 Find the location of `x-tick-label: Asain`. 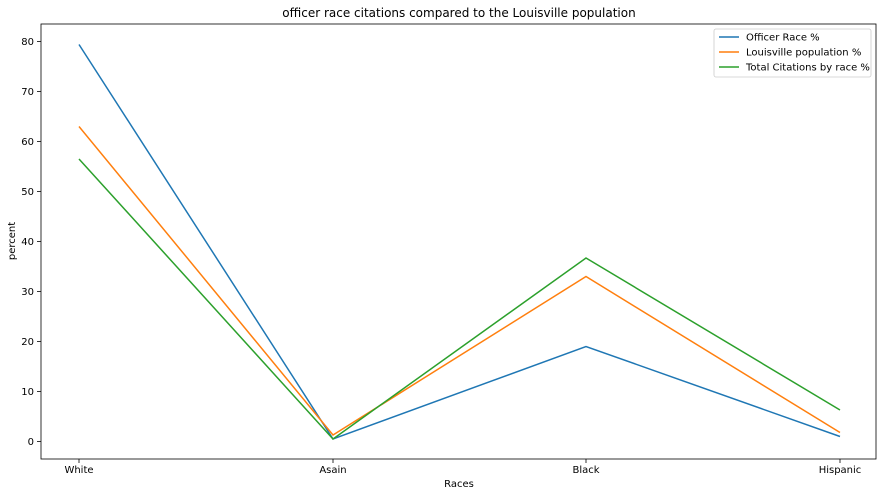

x-tick-label: Asain is located at coordinates (332, 470).